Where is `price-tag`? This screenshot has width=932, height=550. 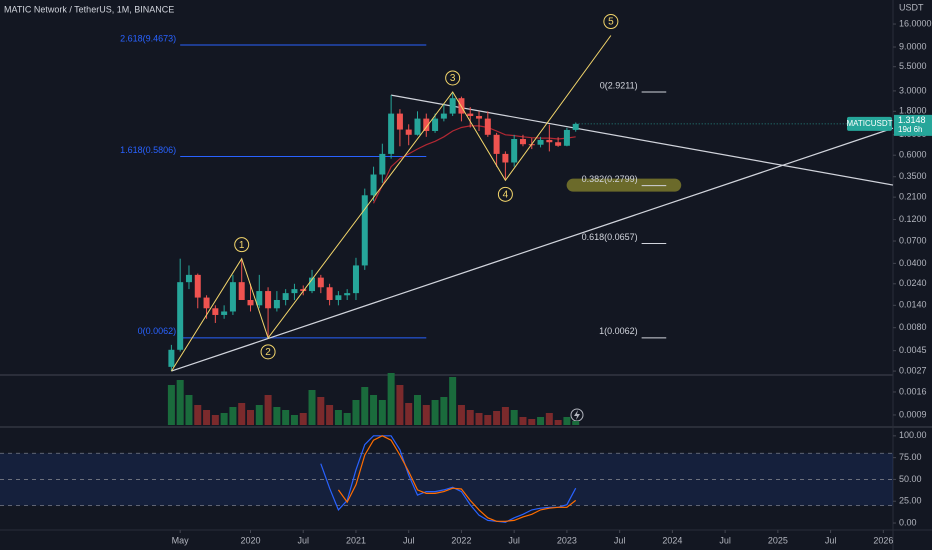
price-tag is located at coordinates (913, 125).